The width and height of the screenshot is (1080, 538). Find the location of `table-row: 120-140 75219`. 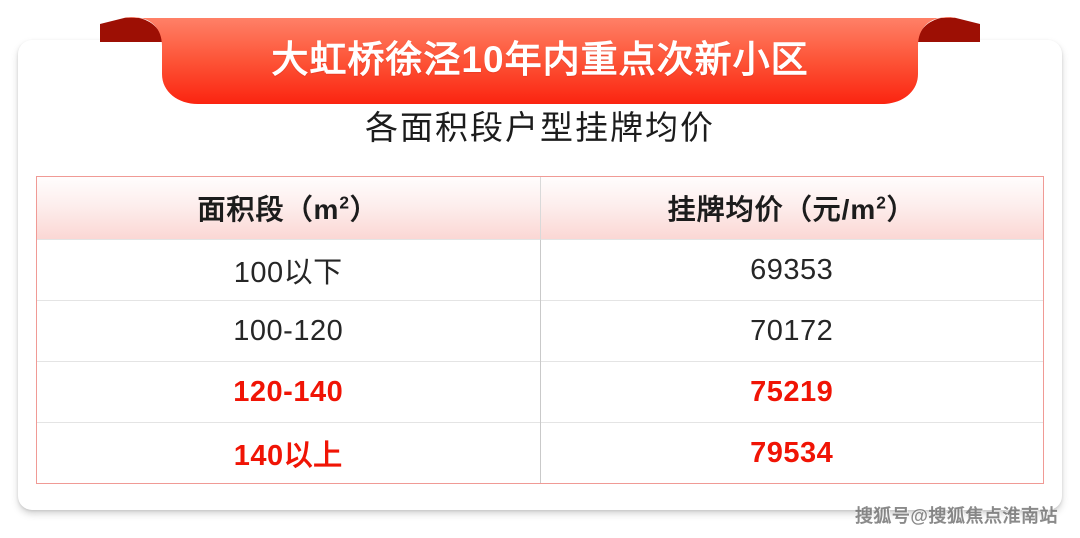

table-row: 120-140 75219 is located at coordinates (540, 392).